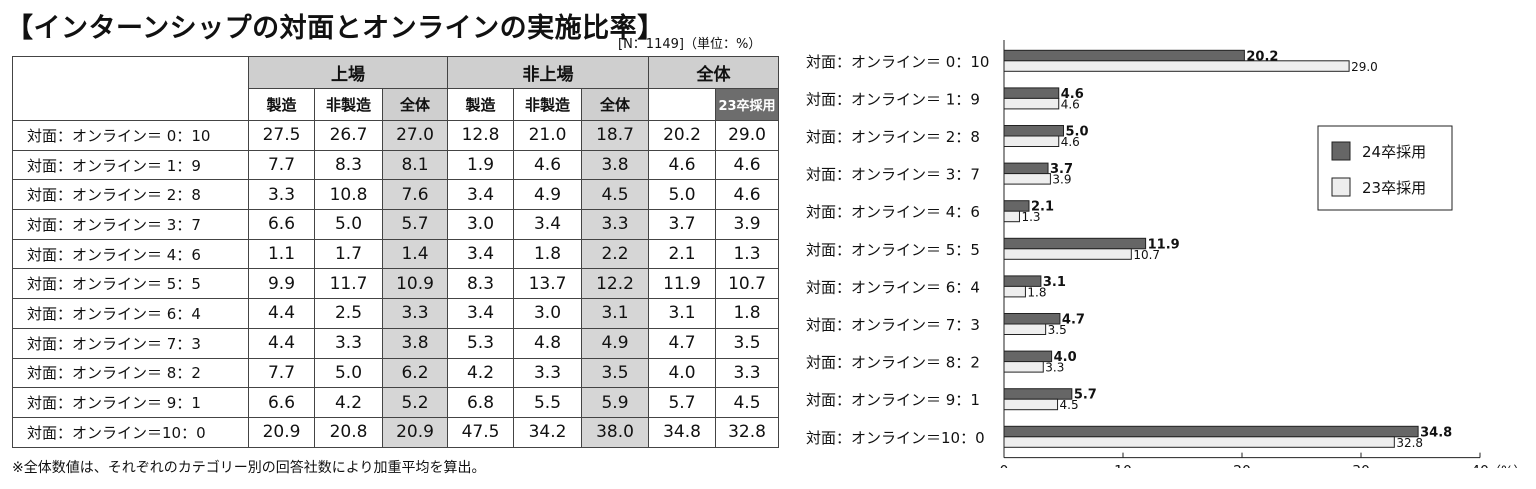 This screenshot has height=489, width=1536. I want to click on table-cell: 1.4, so click(415, 254).